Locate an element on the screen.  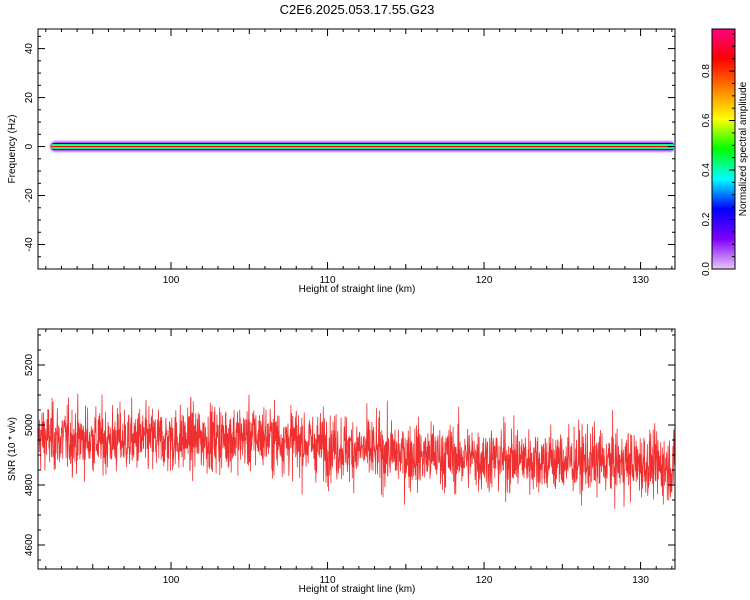
snr-x-tick-label: 120 is located at coordinates (484, 580).